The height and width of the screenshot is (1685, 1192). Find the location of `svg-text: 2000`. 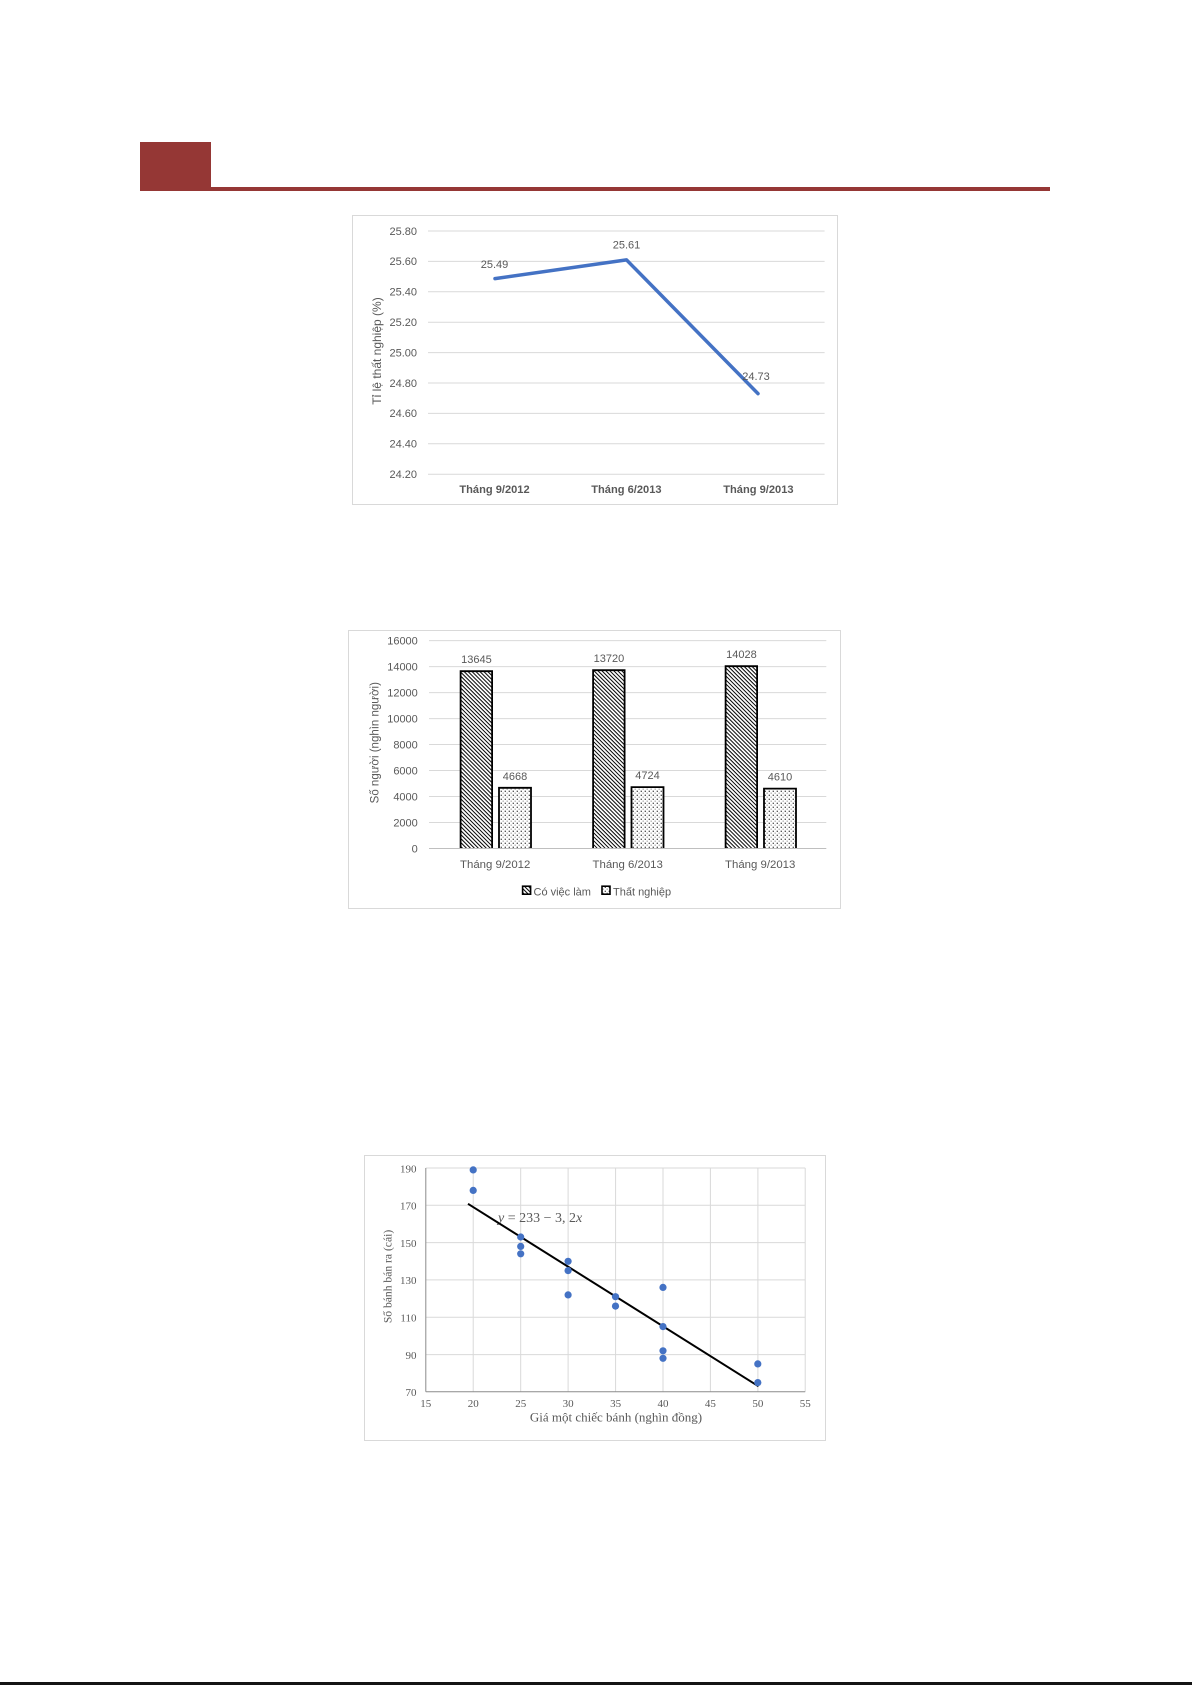

svg-text: 2000 is located at coordinates (405, 823).